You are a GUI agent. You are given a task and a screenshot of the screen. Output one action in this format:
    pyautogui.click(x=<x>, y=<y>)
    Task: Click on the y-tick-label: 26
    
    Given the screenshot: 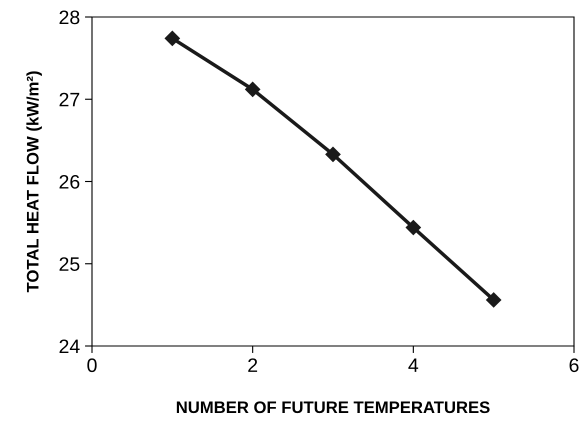 What is the action you would take?
    pyautogui.click(x=70, y=181)
    